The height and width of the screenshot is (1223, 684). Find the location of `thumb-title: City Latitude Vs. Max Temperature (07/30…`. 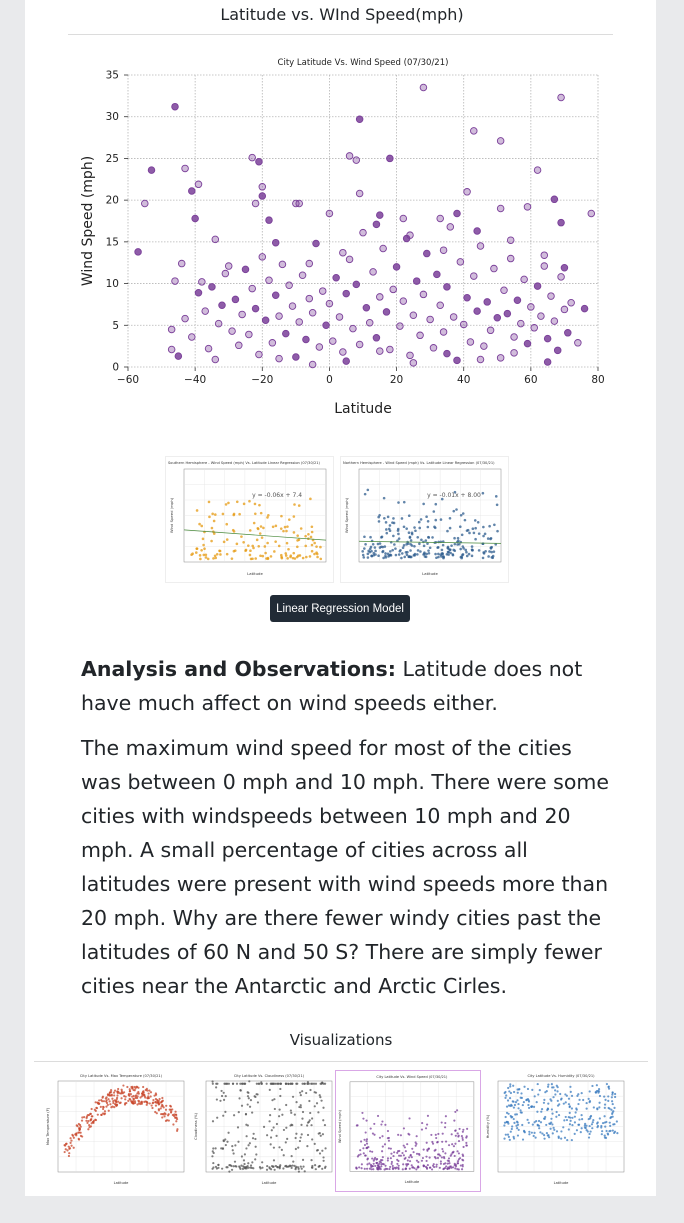

thumb-title: City Latitude Vs. Max Temperature (07/30… is located at coordinates (121, 1076).